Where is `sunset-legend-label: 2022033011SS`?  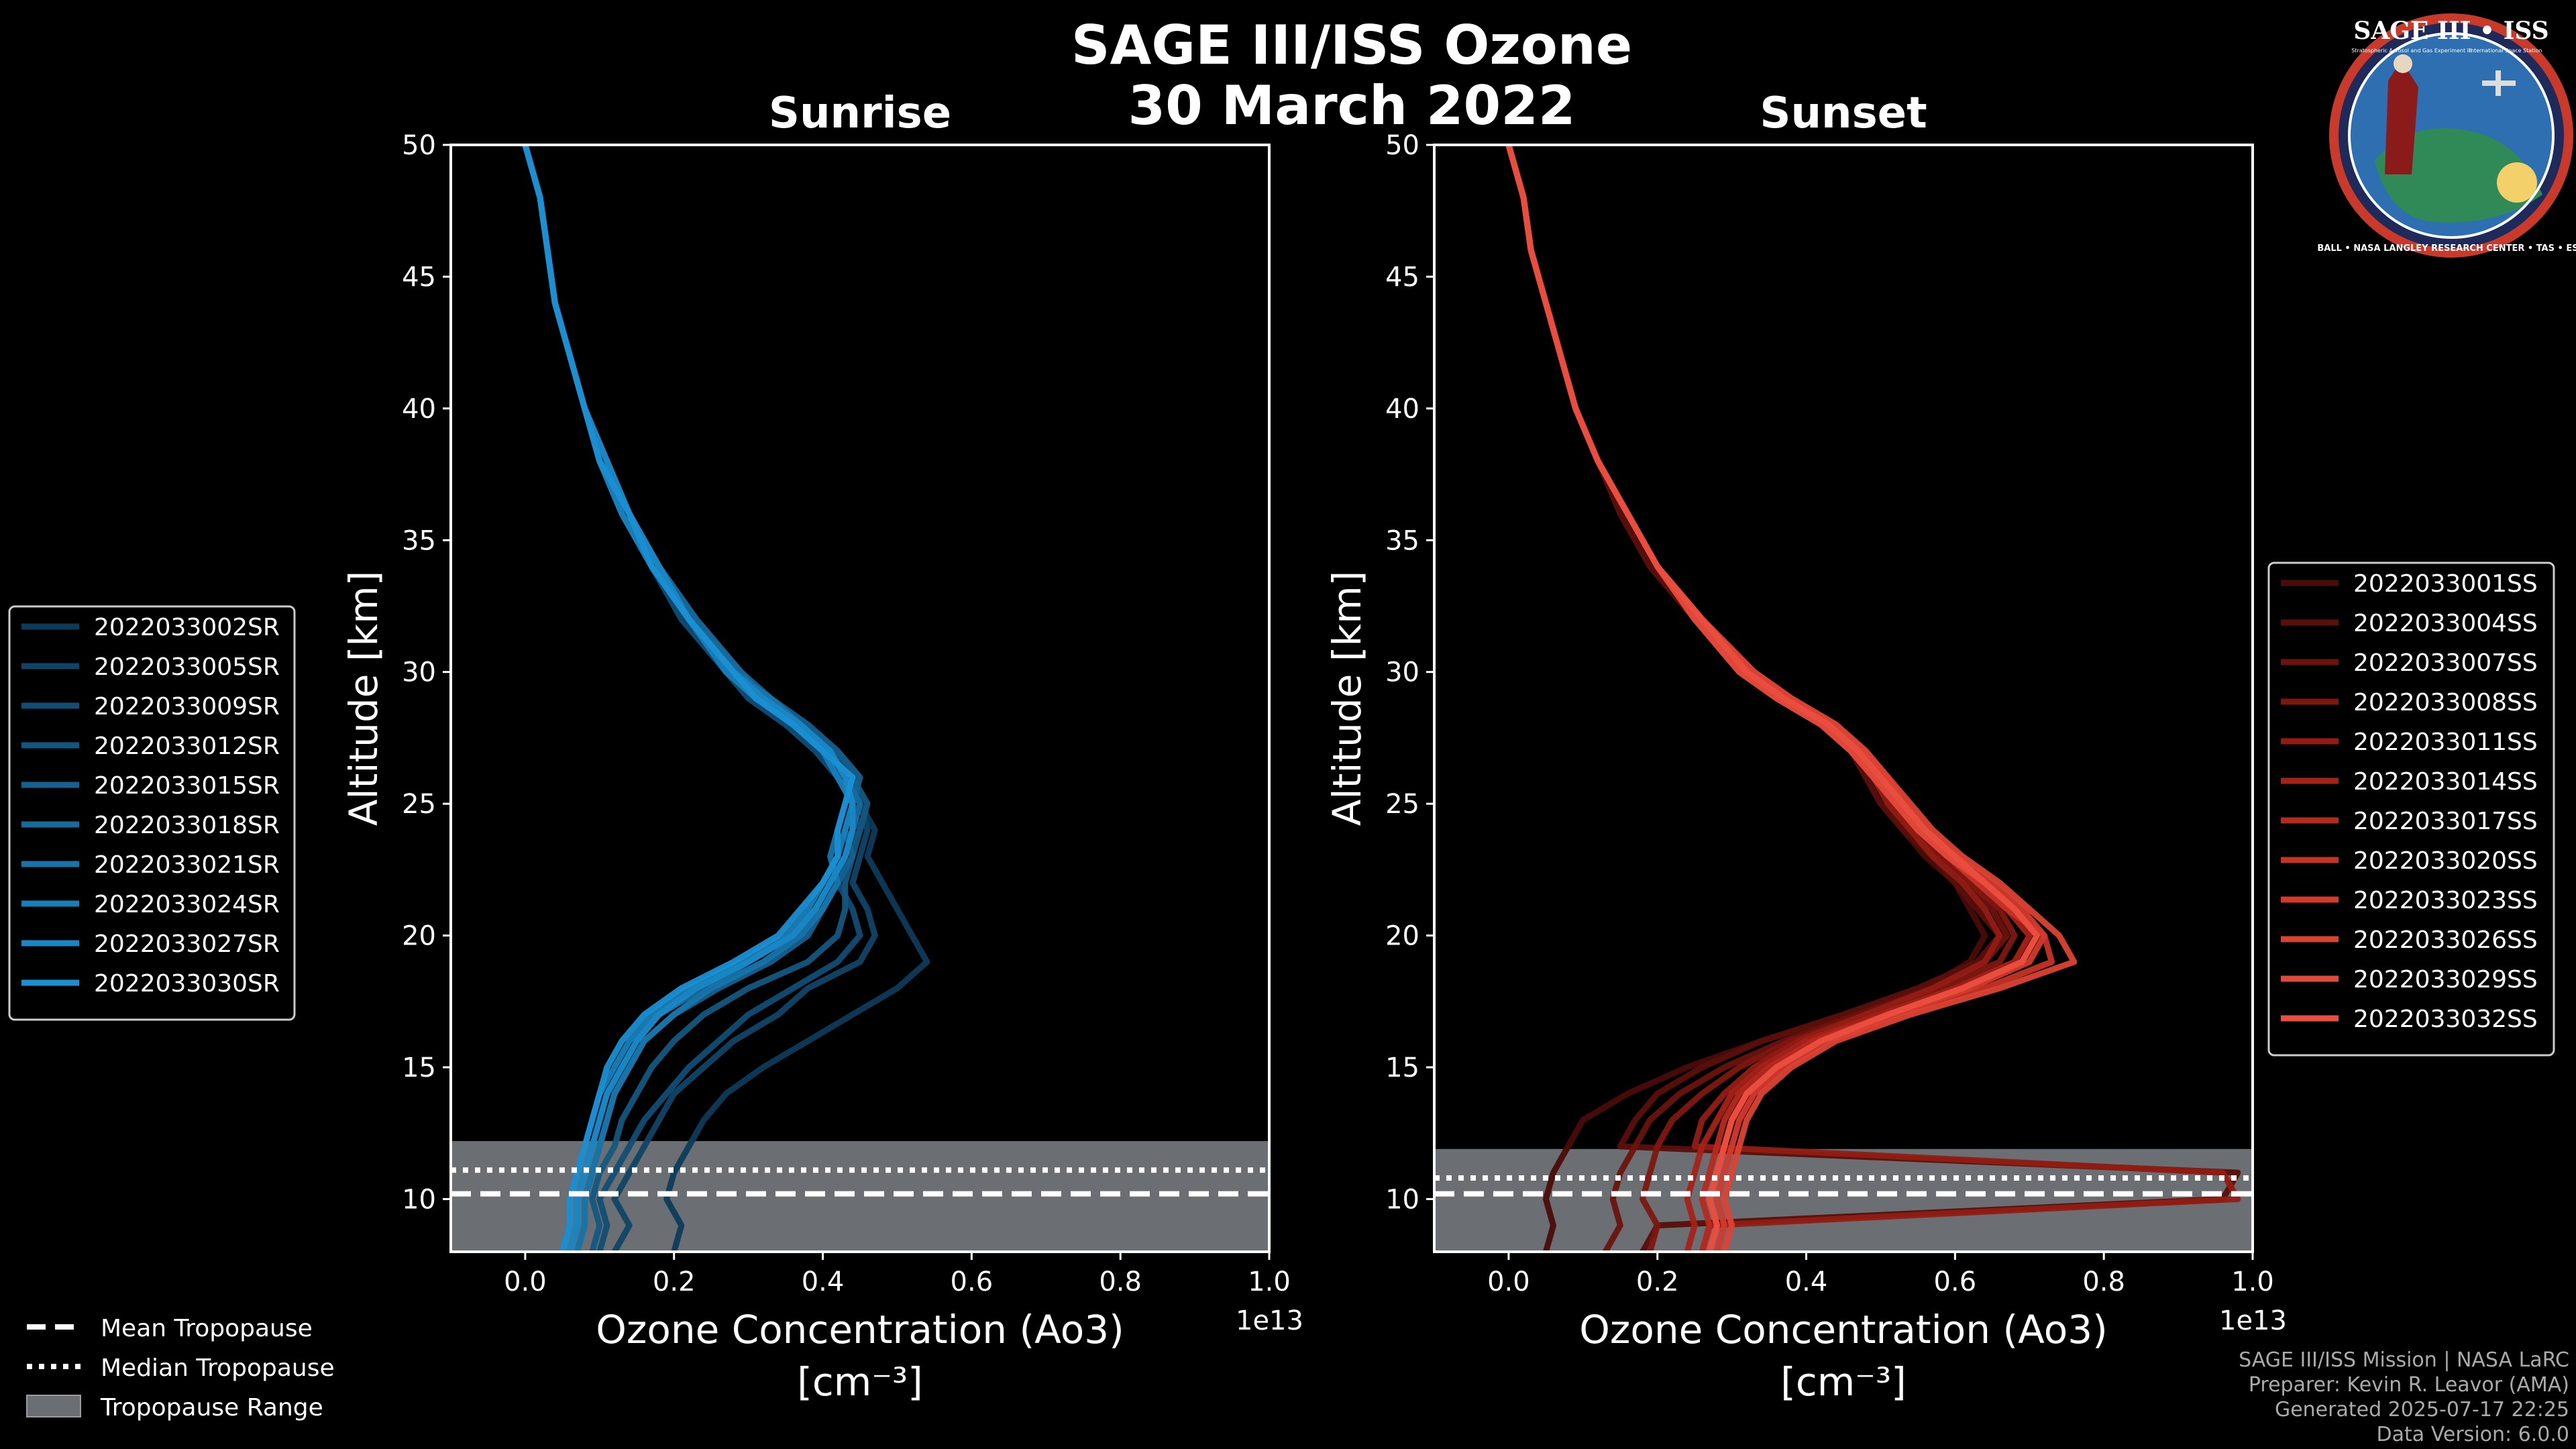
sunset-legend-label: 2022033011SS is located at coordinates (2445, 742).